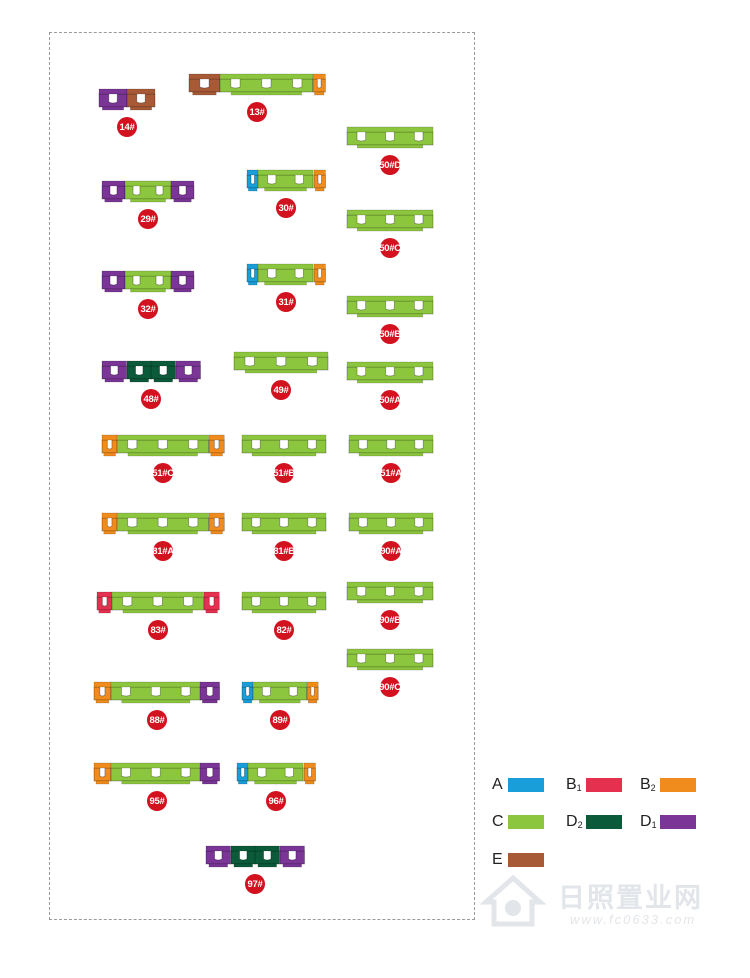  I want to click on building-number-badge: 13#, so click(257, 112).